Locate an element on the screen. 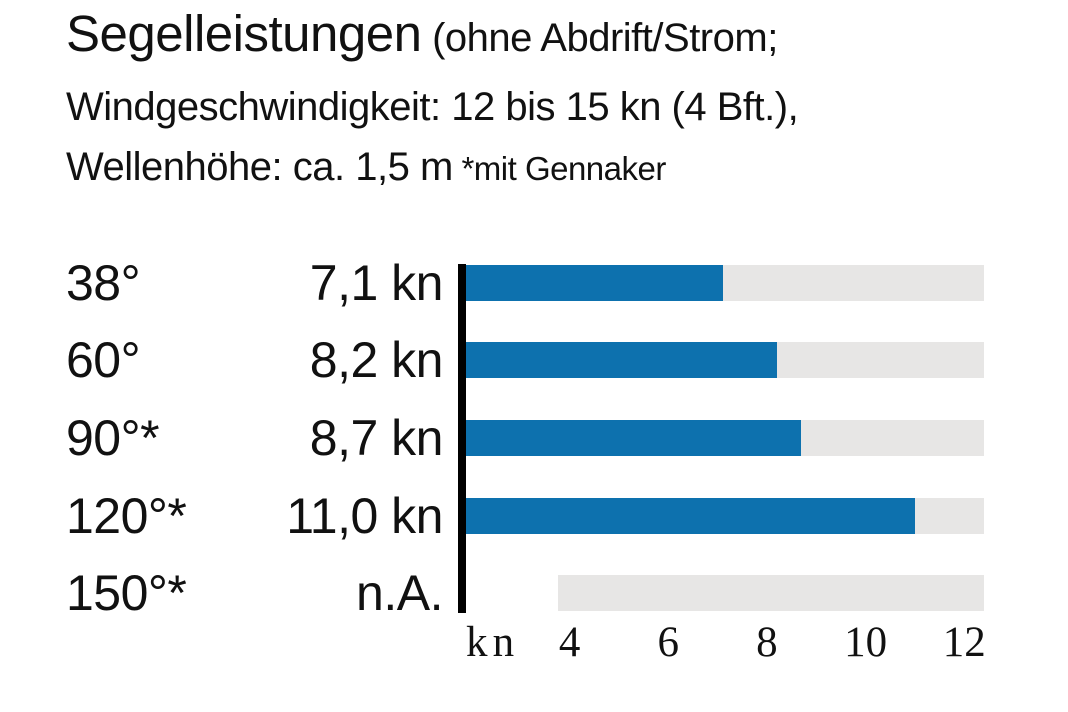 This screenshot has width=1068, height=712. speed-value: 7,1 kn is located at coordinates (376, 282).